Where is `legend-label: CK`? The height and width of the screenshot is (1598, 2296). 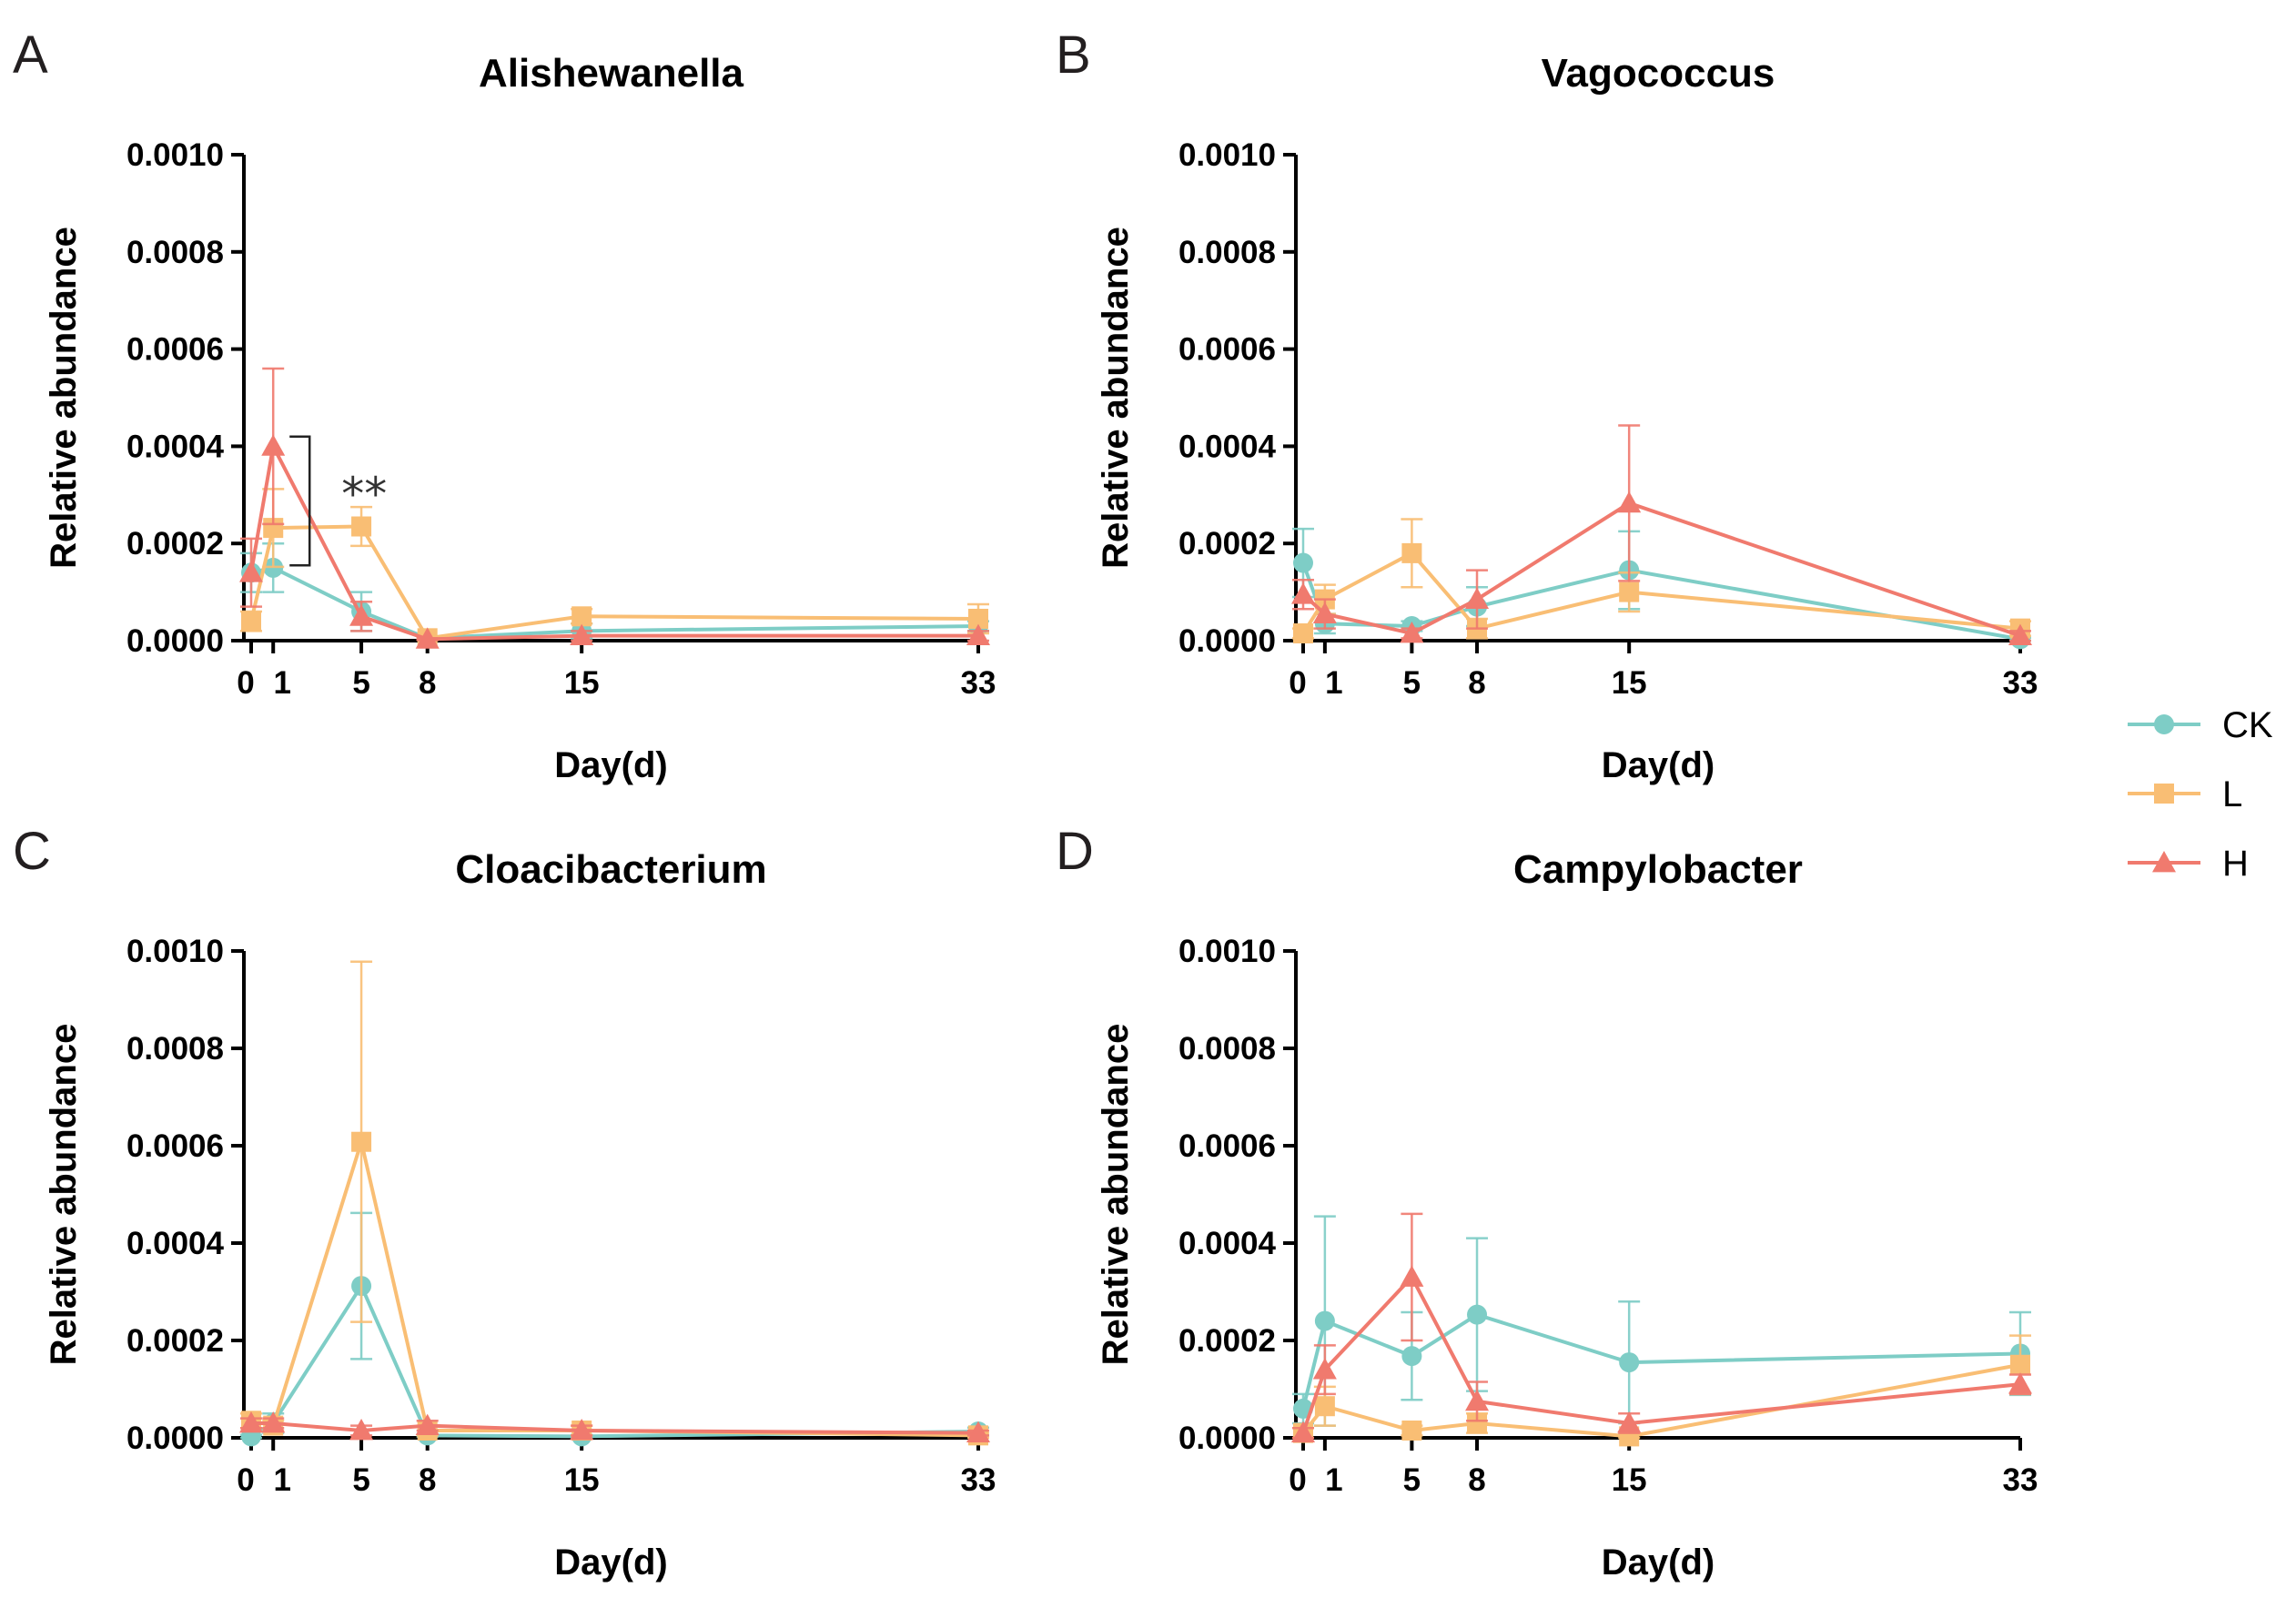
legend-label: CK is located at coordinates (2247, 725).